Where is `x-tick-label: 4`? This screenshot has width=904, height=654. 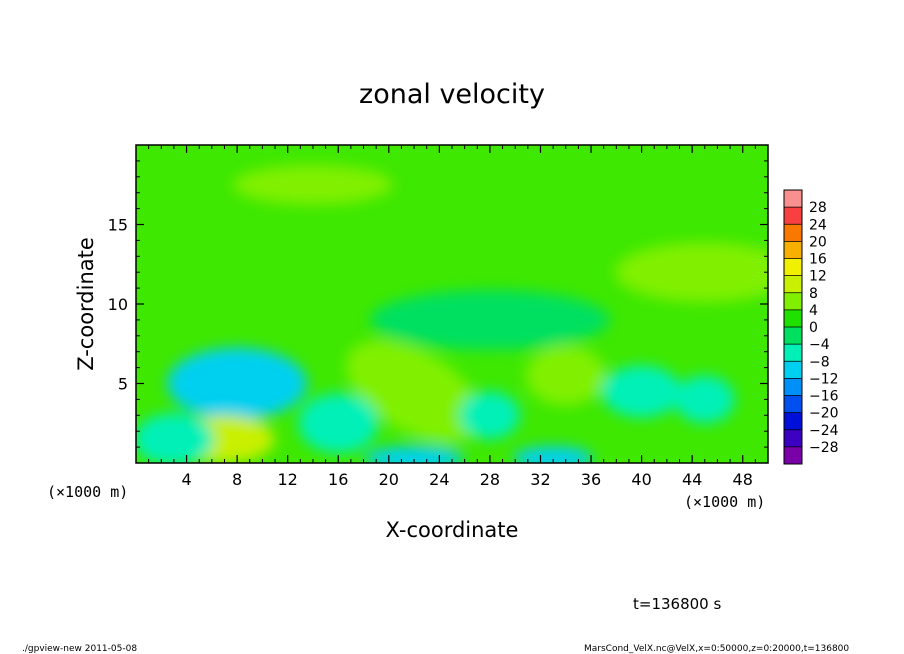
x-tick-label: 4 is located at coordinates (186, 479).